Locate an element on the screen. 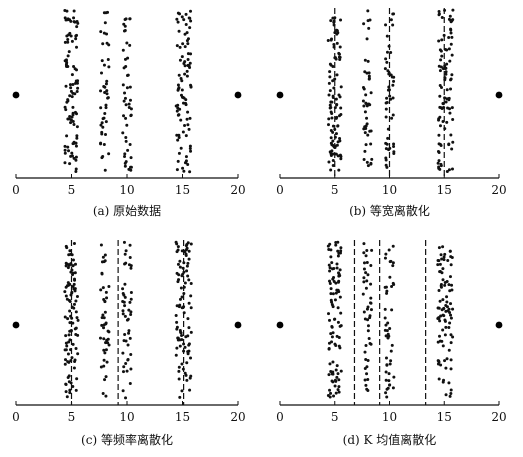 The height and width of the screenshot is (457, 523). panel-caption: (c) 等频率离散化 is located at coordinates (127, 439).